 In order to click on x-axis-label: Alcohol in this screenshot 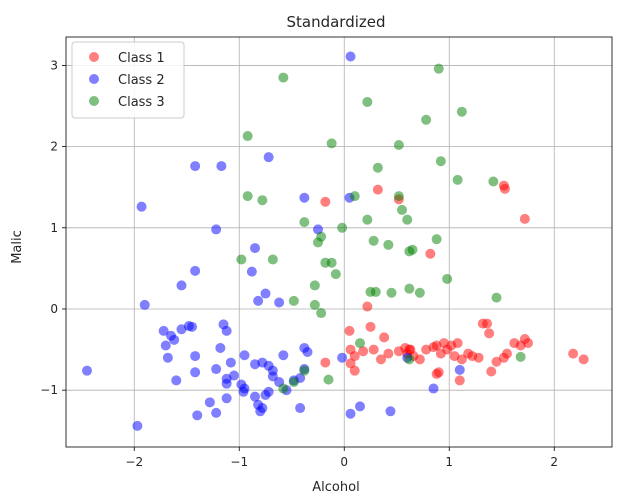, I will do `click(335, 487)`.